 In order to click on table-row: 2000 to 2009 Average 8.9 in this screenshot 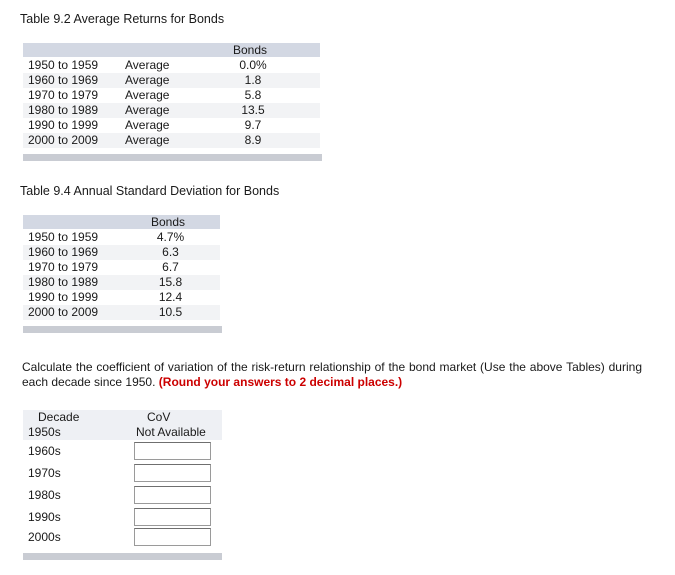, I will do `click(171, 140)`.